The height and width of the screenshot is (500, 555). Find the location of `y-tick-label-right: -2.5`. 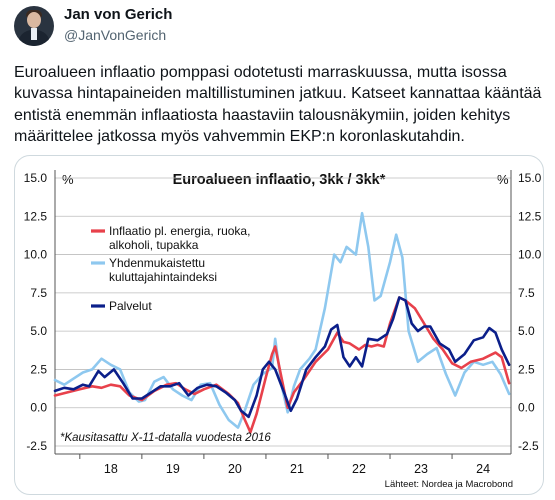

y-tick-label-right: -2.5 is located at coordinates (528, 446).